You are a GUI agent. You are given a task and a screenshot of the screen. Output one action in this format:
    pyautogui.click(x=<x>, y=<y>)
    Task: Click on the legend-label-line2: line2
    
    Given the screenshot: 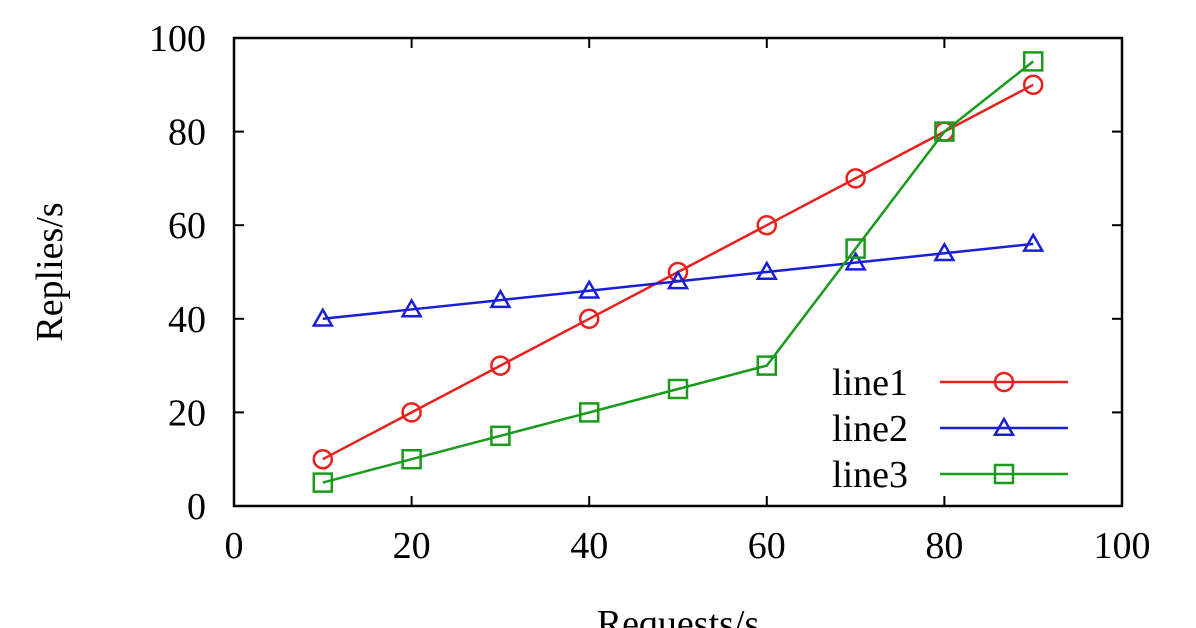 What is the action you would take?
    pyautogui.click(x=870, y=429)
    